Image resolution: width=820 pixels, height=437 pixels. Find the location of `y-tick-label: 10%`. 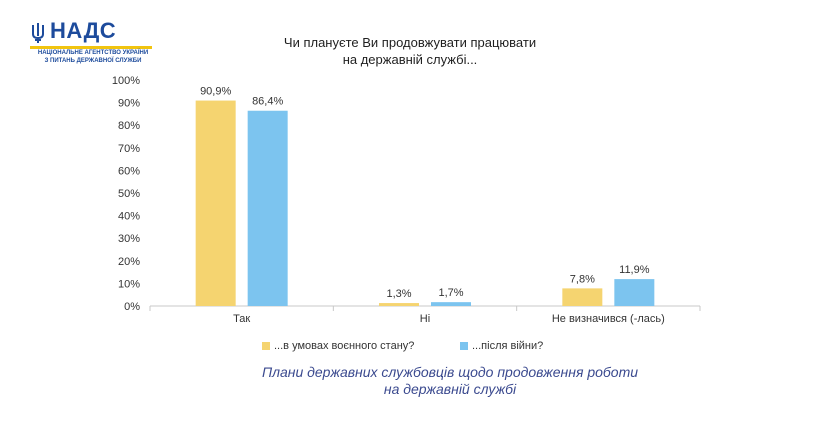

y-tick-label: 10% is located at coordinates (129, 284).